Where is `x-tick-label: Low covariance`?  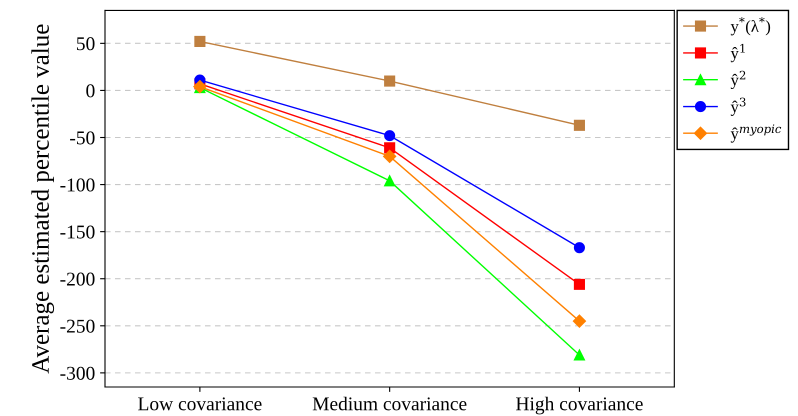
x-tick-label: Low covariance is located at coordinates (200, 403).